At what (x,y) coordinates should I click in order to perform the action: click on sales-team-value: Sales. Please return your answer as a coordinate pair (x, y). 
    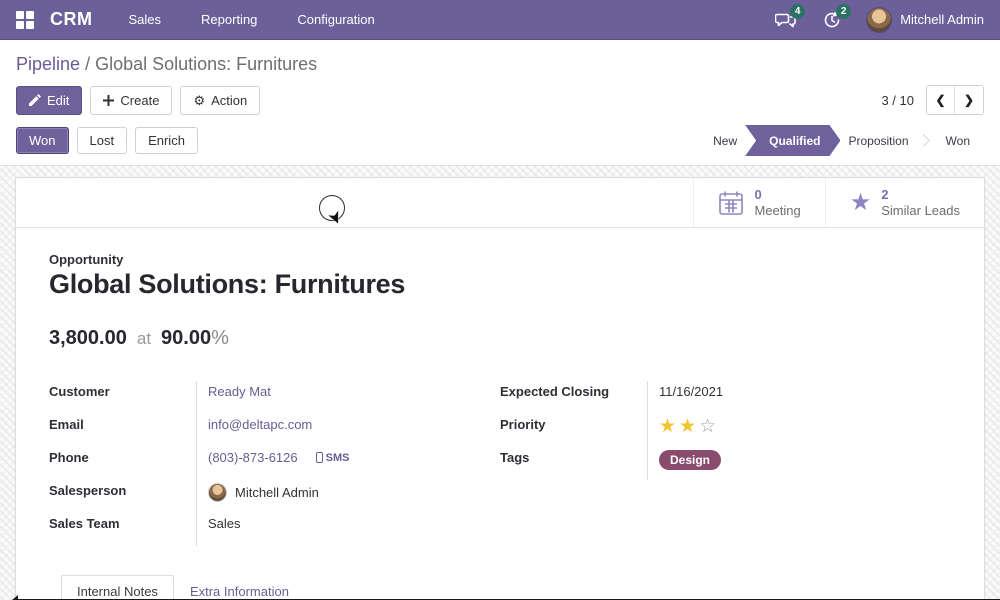
    Looking at the image, I should click on (224, 523).